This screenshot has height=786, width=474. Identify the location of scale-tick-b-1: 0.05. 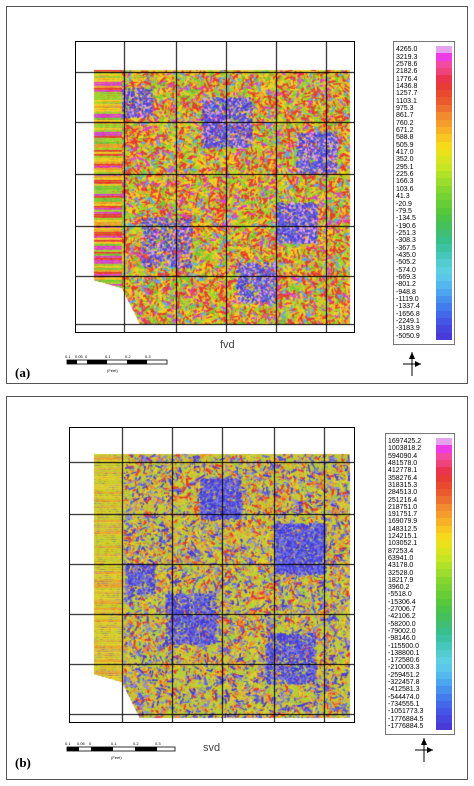
(81, 743).